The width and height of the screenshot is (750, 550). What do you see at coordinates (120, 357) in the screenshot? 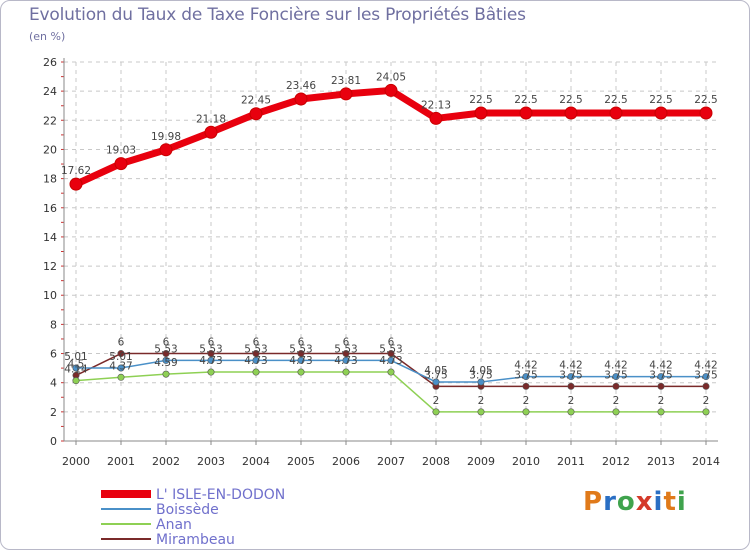
I see `data-label: 5.01` at bounding box center [120, 357].